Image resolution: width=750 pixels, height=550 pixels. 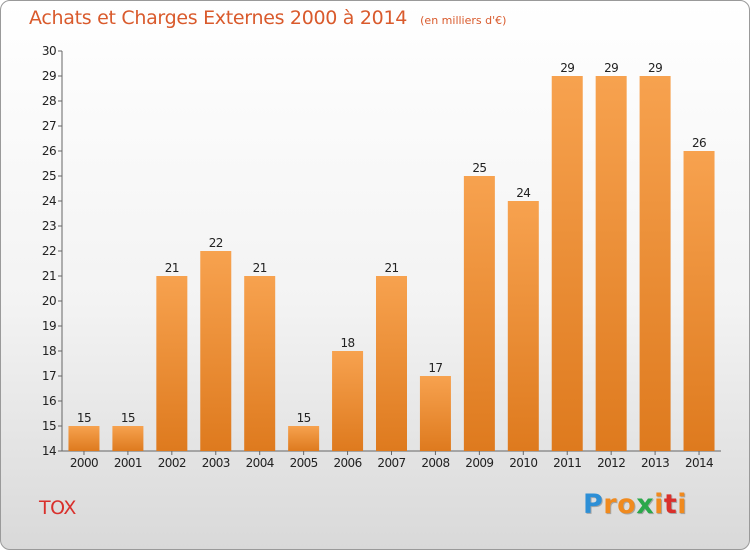 I want to click on data-label: 25, so click(x=479, y=168).